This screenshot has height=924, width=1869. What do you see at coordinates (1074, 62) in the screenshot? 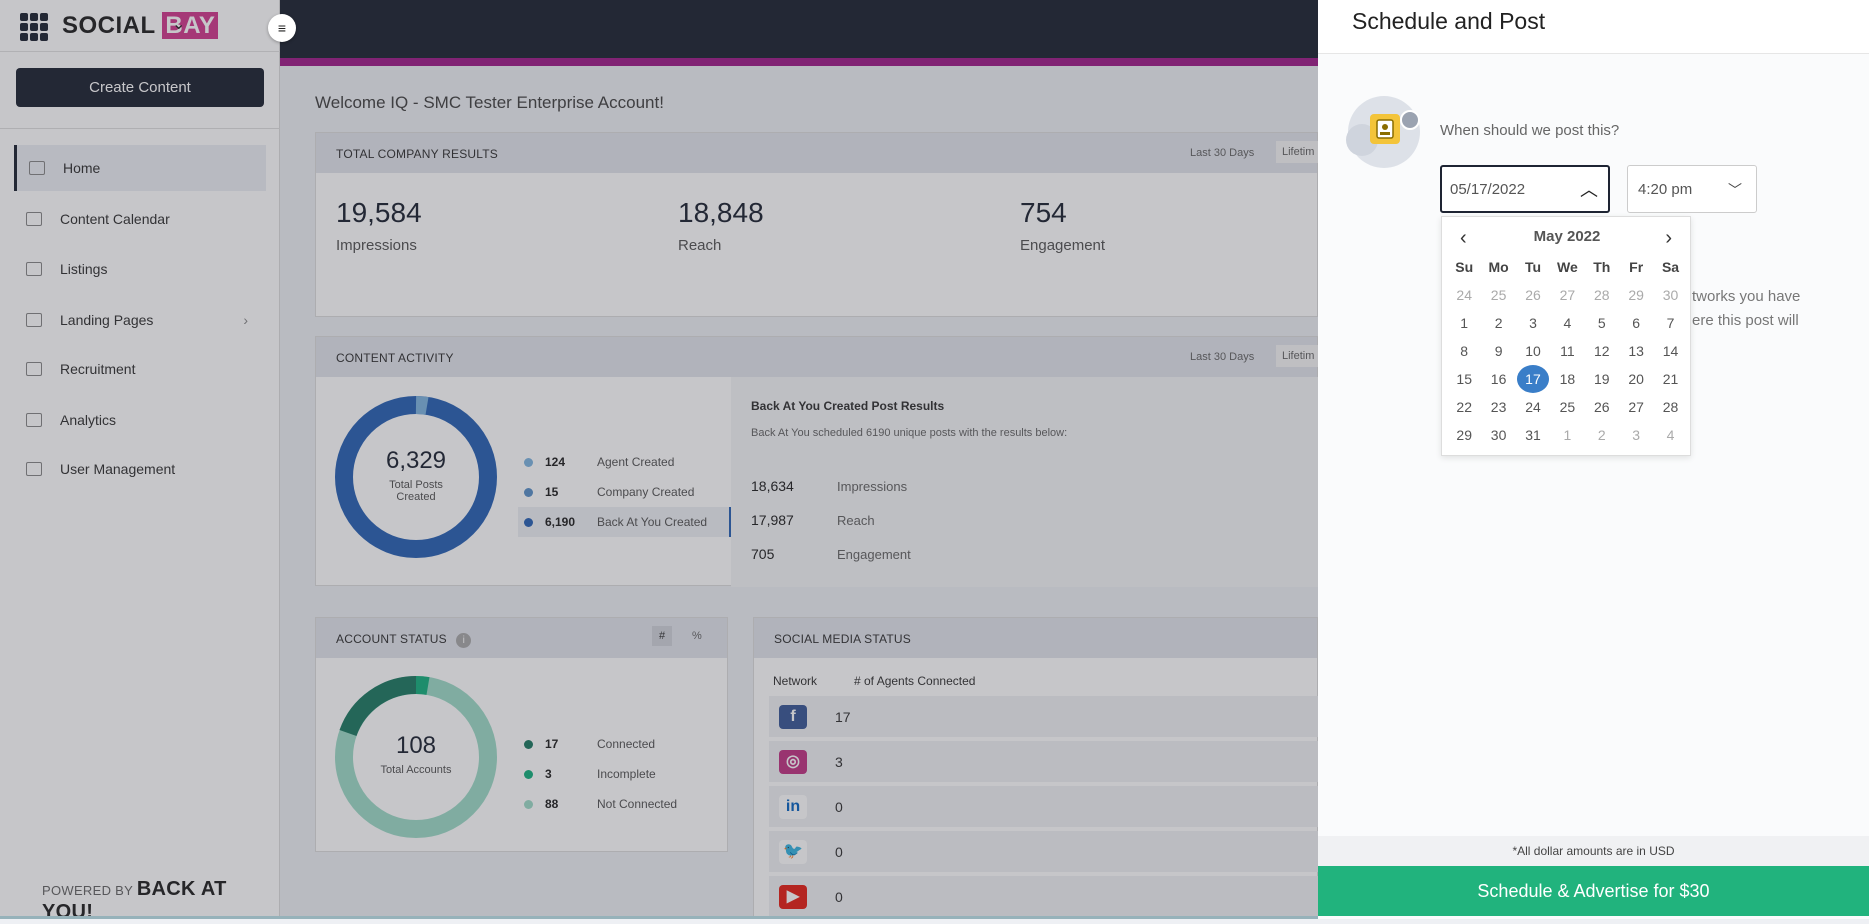
I see `accent-stripe` at bounding box center [1074, 62].